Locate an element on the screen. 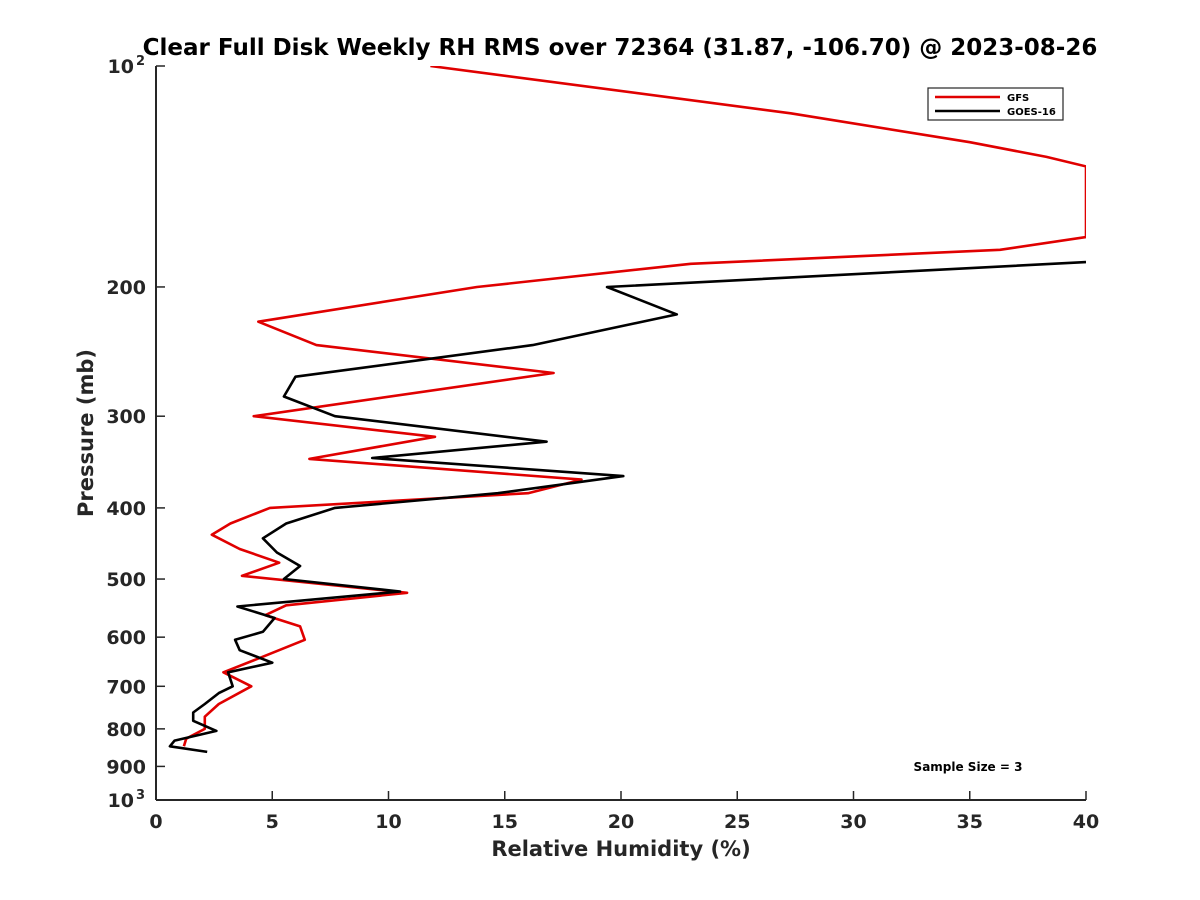  y-tick-exponent: 3 is located at coordinates (140, 795).